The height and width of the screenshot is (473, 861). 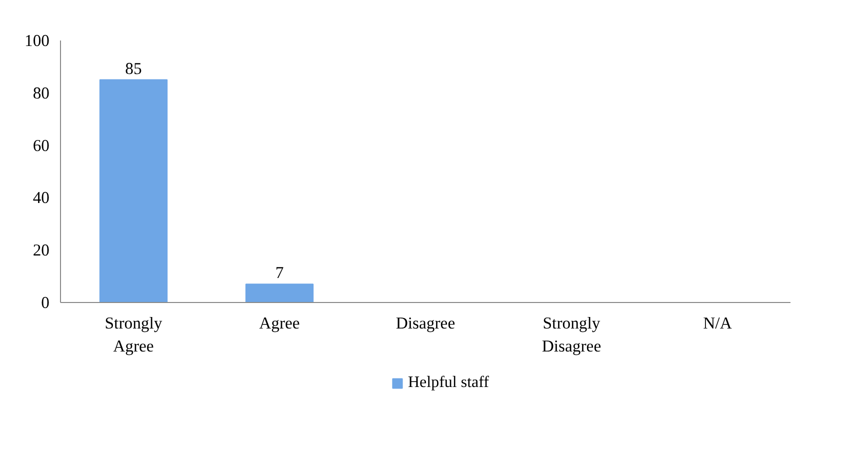 What do you see at coordinates (133, 335) in the screenshot?
I see `x-tick-label: Strongly Agree` at bounding box center [133, 335].